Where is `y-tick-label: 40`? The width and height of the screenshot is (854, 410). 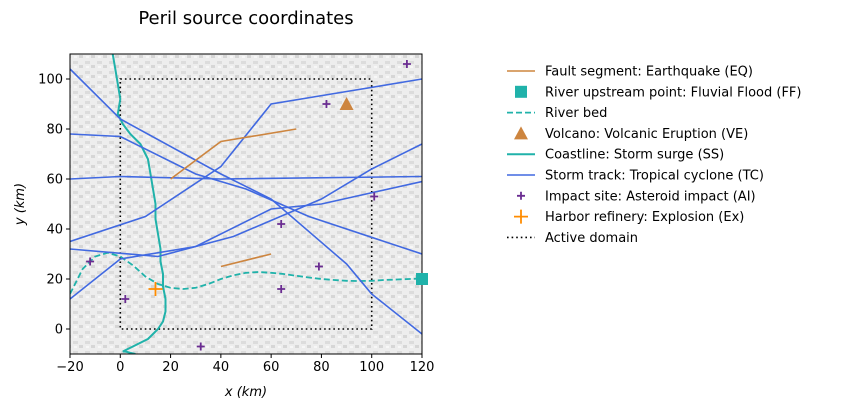 y-tick-label: 40 is located at coordinates (54, 230).